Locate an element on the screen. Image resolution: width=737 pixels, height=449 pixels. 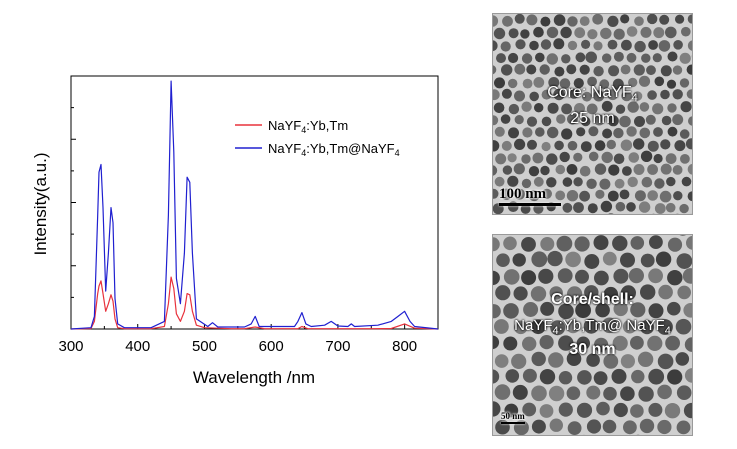
x-axis-label: Wavelength /nm is located at coordinates (254, 377).